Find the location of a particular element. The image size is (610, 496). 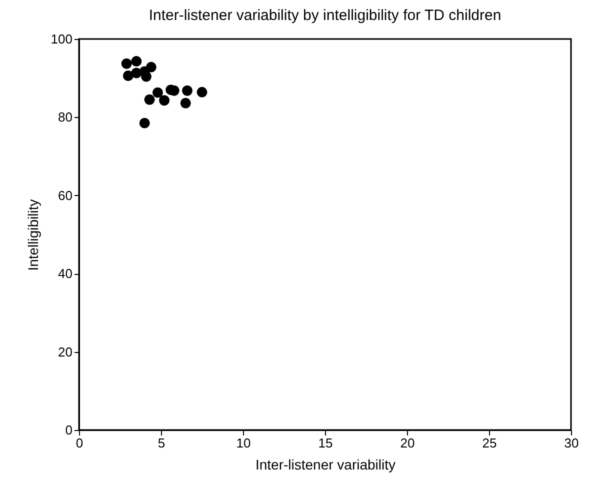

chart-title: Inter-listener variability by intelligibility for TD children is located at coordinates (325, 15).